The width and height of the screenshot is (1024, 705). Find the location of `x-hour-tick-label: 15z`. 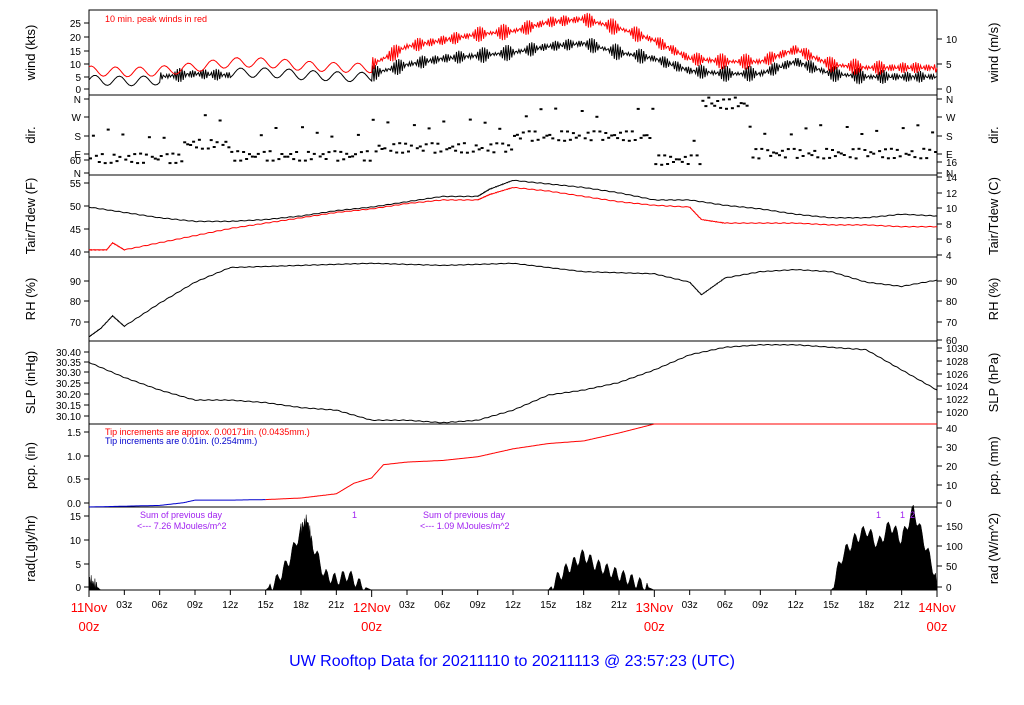

x-hour-tick-label: 15z is located at coordinates (831, 605).